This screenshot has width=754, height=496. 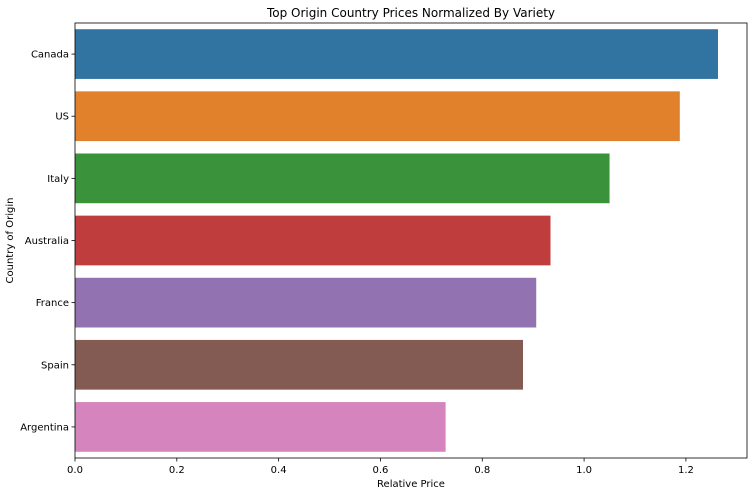 What do you see at coordinates (686, 470) in the screenshot?
I see `x-tick-label: 1.2` at bounding box center [686, 470].